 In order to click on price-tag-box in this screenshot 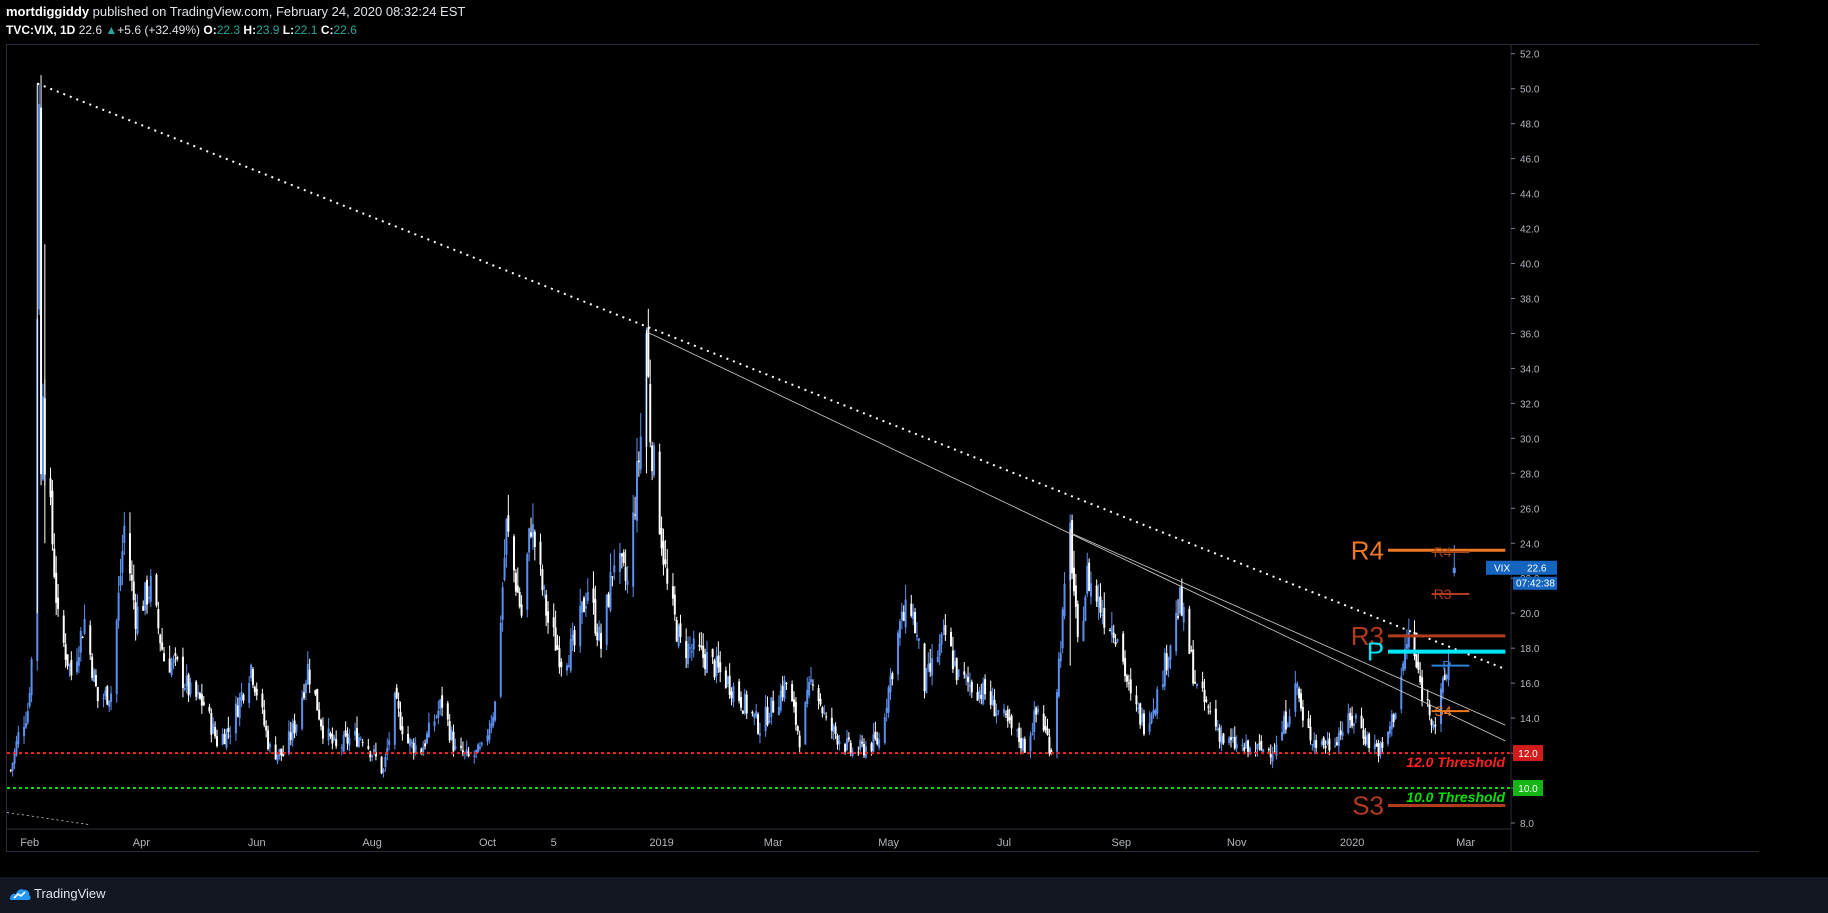, I will do `click(1521, 567)`.